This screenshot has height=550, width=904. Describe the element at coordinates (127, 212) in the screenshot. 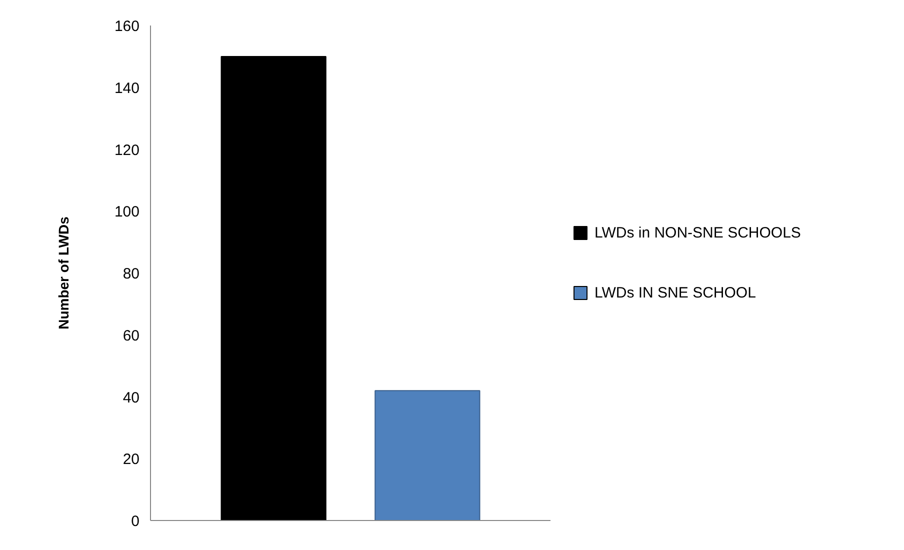

I see `y-tick-label: 100` at that location.